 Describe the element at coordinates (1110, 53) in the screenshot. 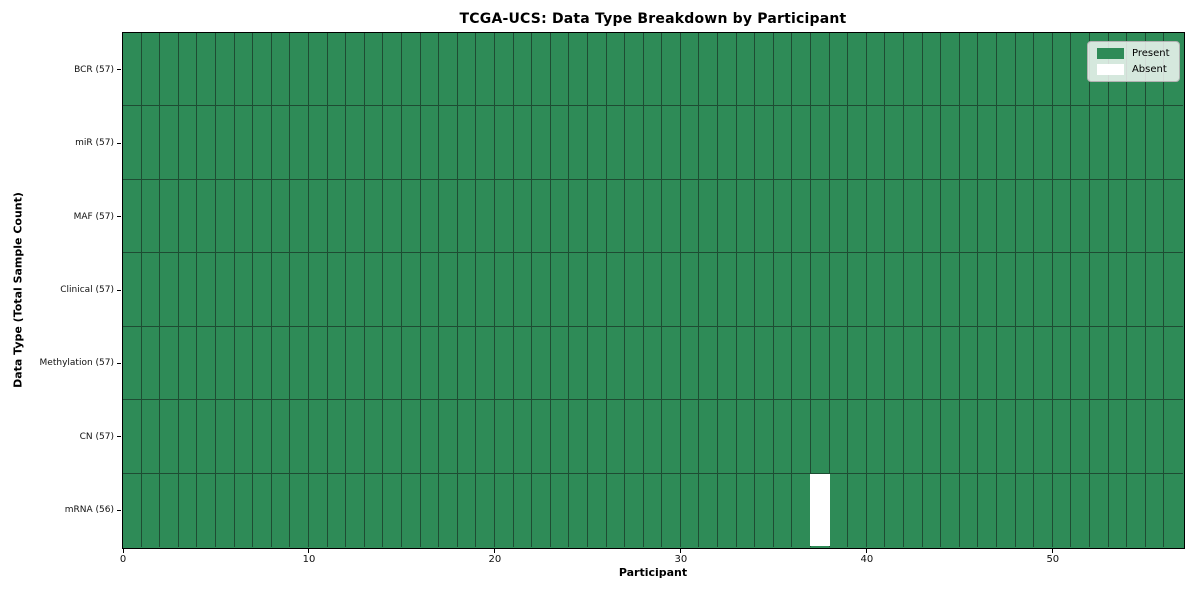

I see `legend-swatch-present-icon` at that location.